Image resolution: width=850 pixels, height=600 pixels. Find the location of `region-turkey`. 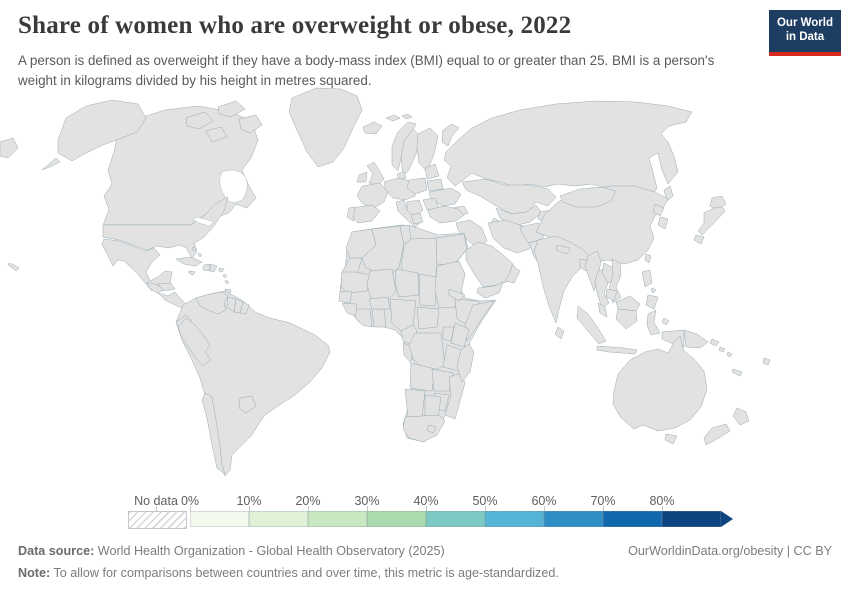

region-turkey is located at coordinates (446, 214).